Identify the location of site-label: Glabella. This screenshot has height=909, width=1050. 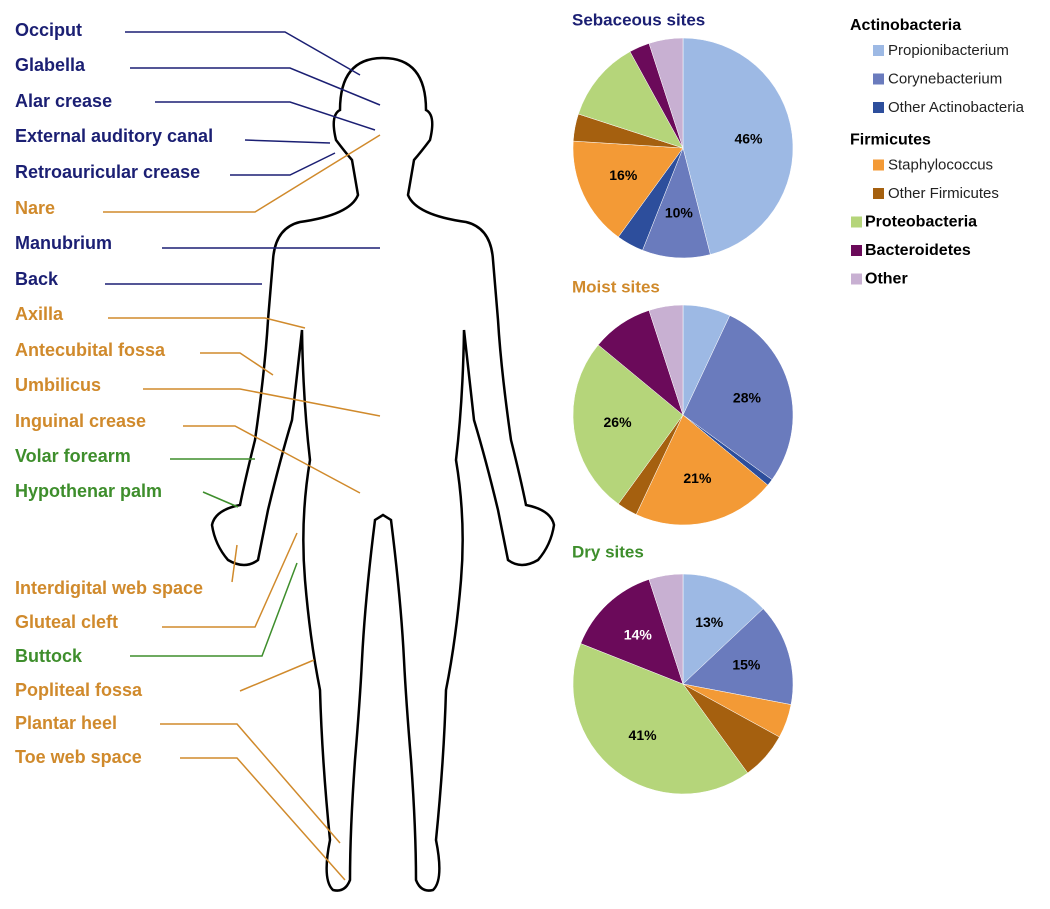
(50, 65).